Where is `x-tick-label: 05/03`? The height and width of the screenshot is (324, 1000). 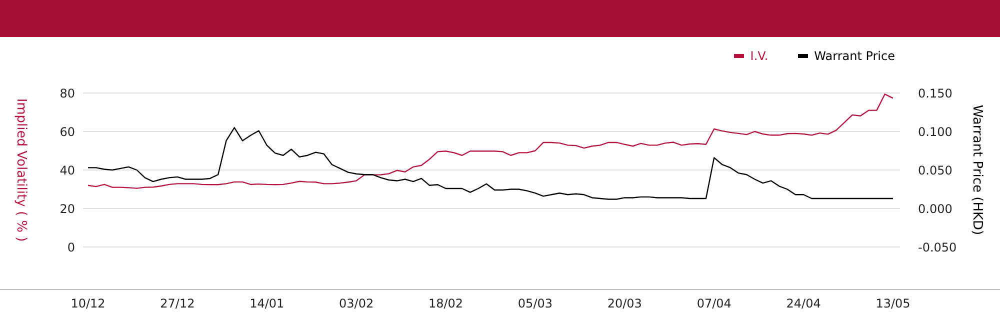 x-tick-label: 05/03 is located at coordinates (535, 303).